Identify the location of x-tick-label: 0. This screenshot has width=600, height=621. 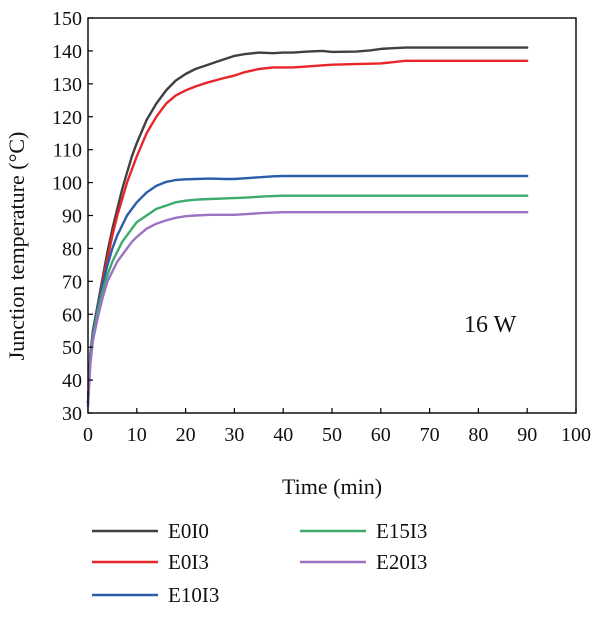
(88, 435).